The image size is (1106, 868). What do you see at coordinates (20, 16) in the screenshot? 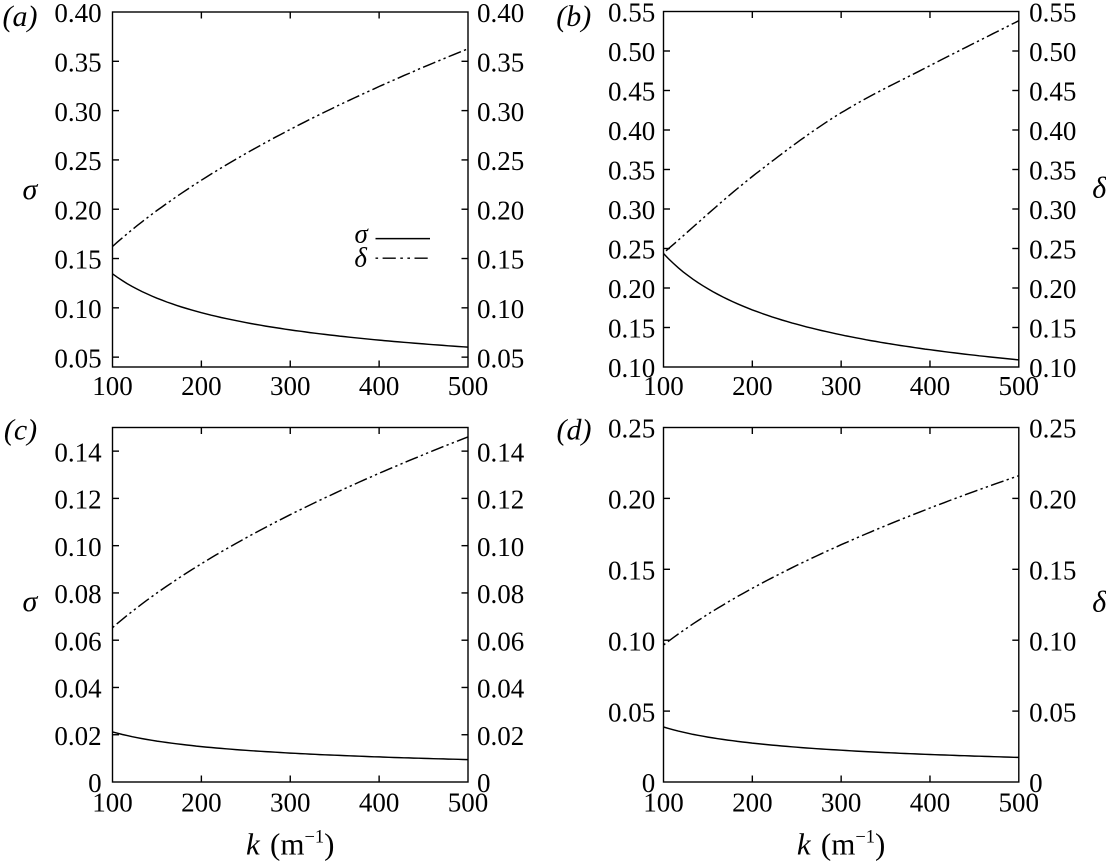
I see `svg-text: (a)` at bounding box center [20, 16].